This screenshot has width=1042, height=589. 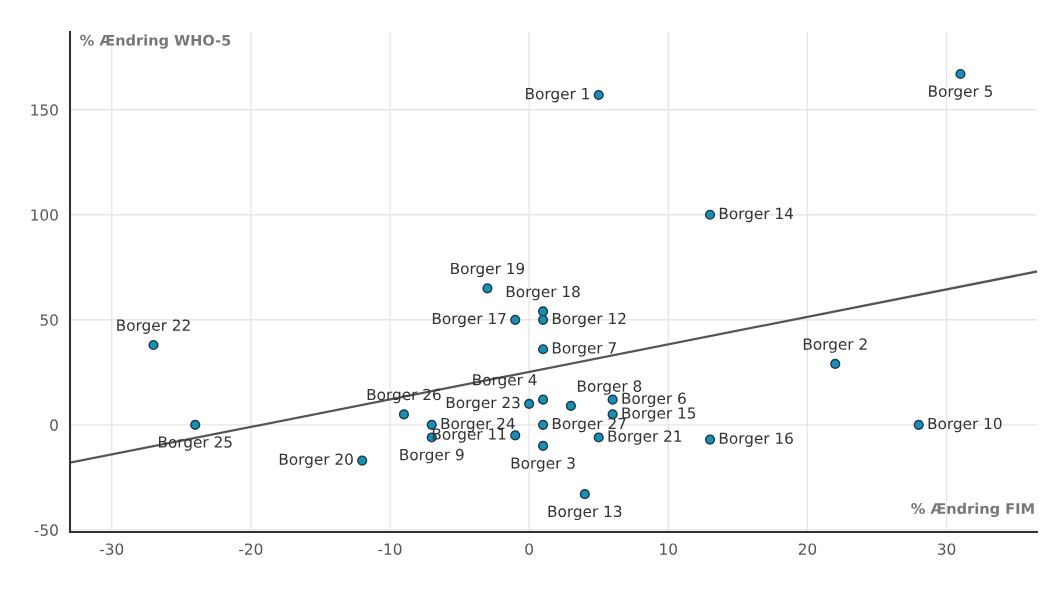 What do you see at coordinates (483, 404) in the screenshot?
I see `annotation: Borger 23` at bounding box center [483, 404].